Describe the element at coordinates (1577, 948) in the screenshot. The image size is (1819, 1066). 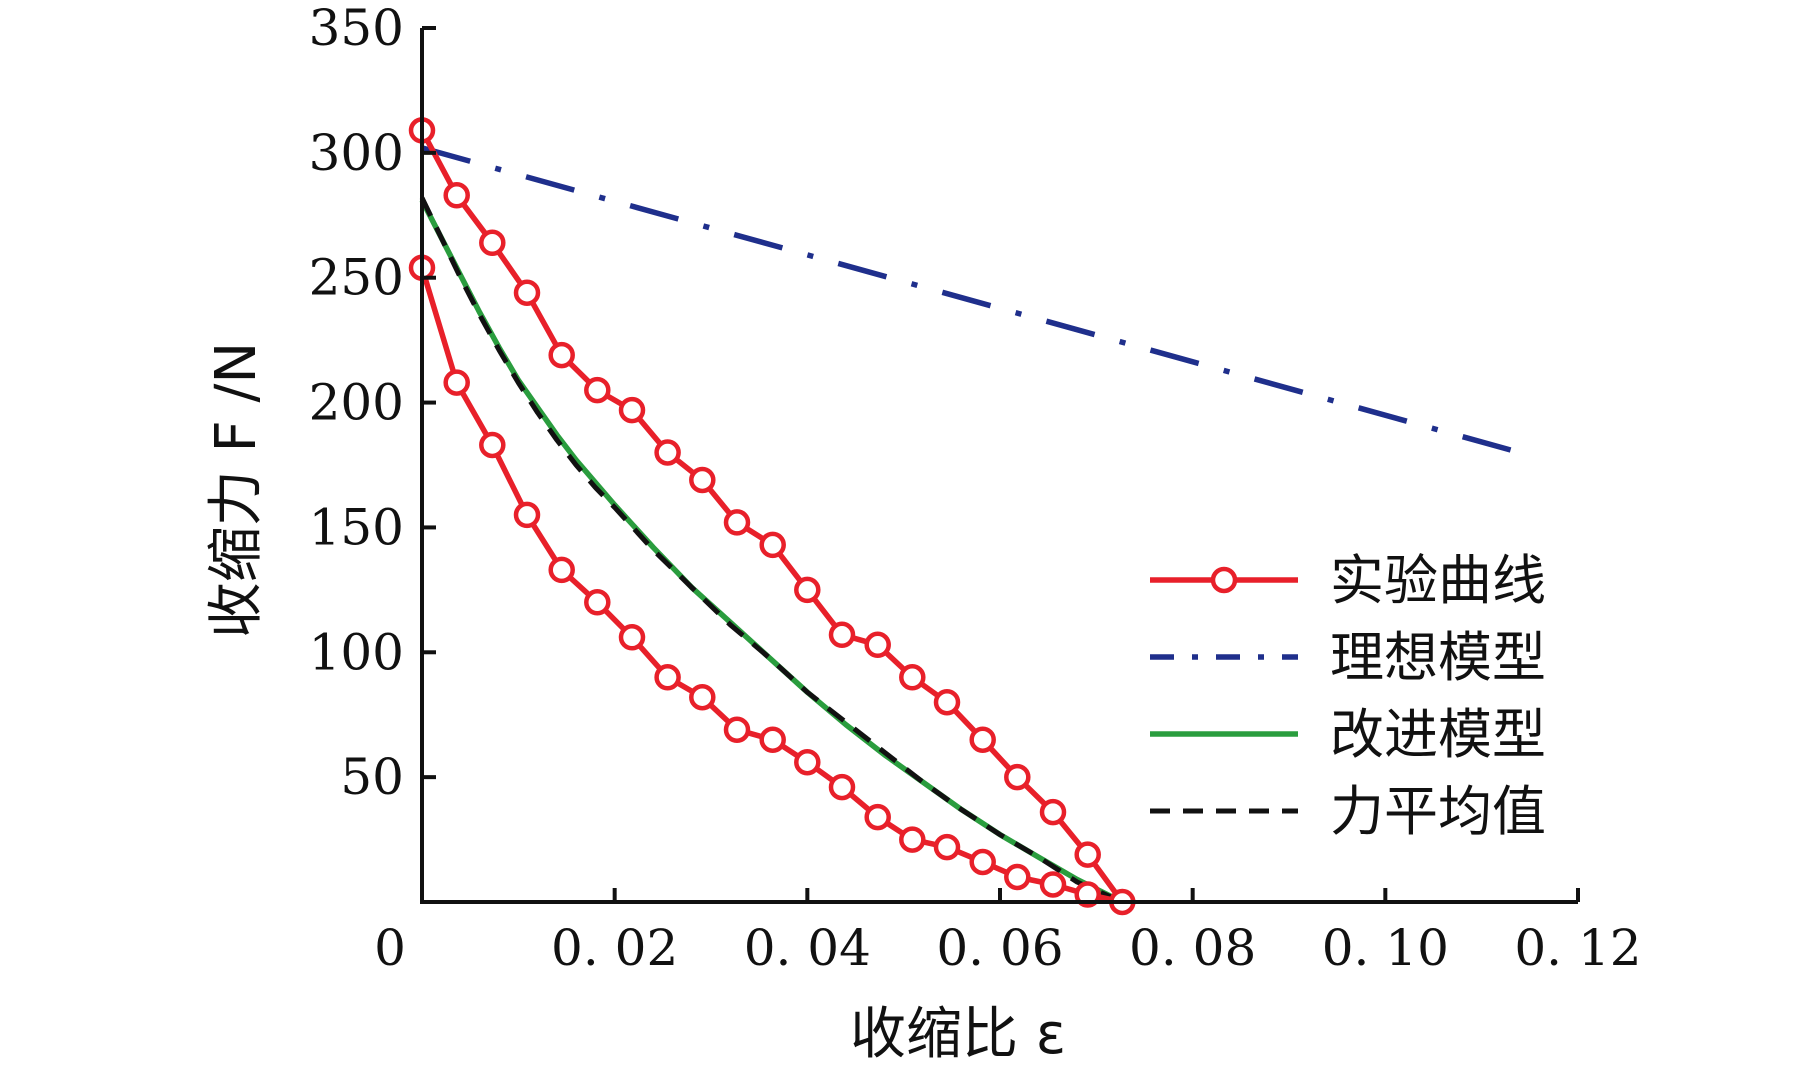
I see `x-tick-label-6: 0. 12` at that location.